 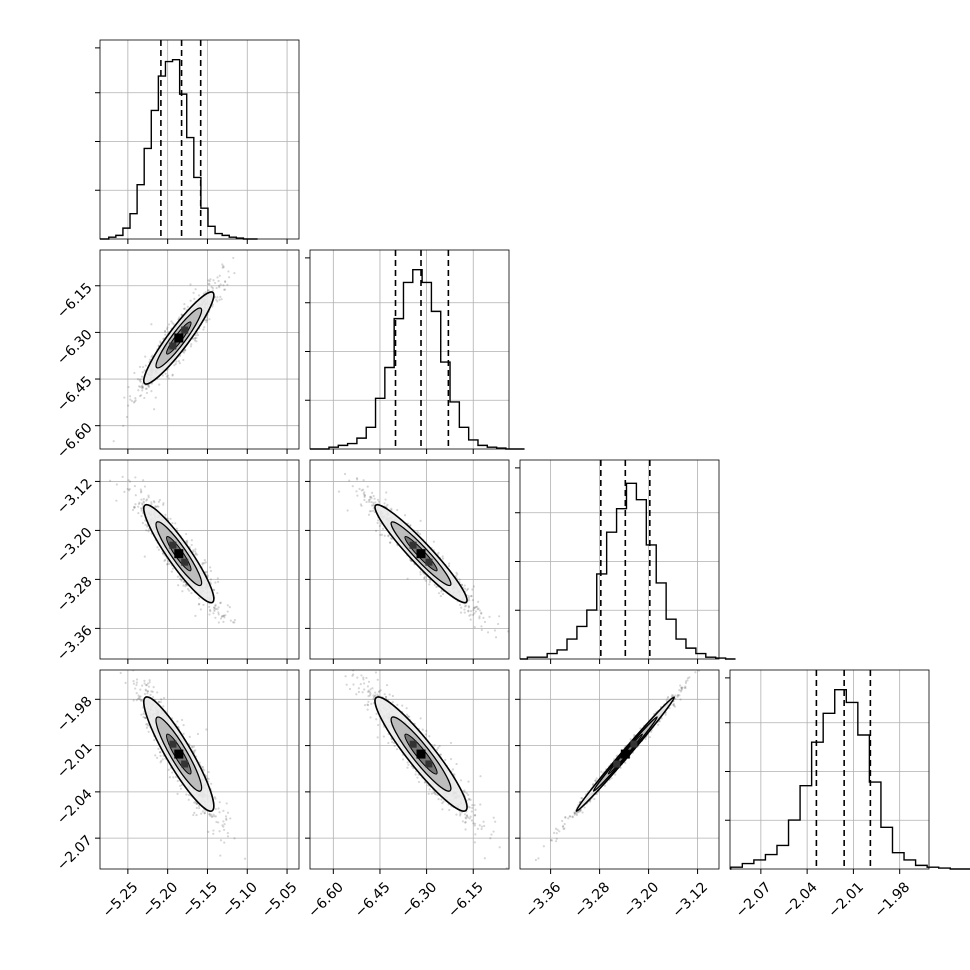 What do you see at coordinates (75, 497) in the screenshot?
I see `y-tick-label: −3.12` at bounding box center [75, 497].